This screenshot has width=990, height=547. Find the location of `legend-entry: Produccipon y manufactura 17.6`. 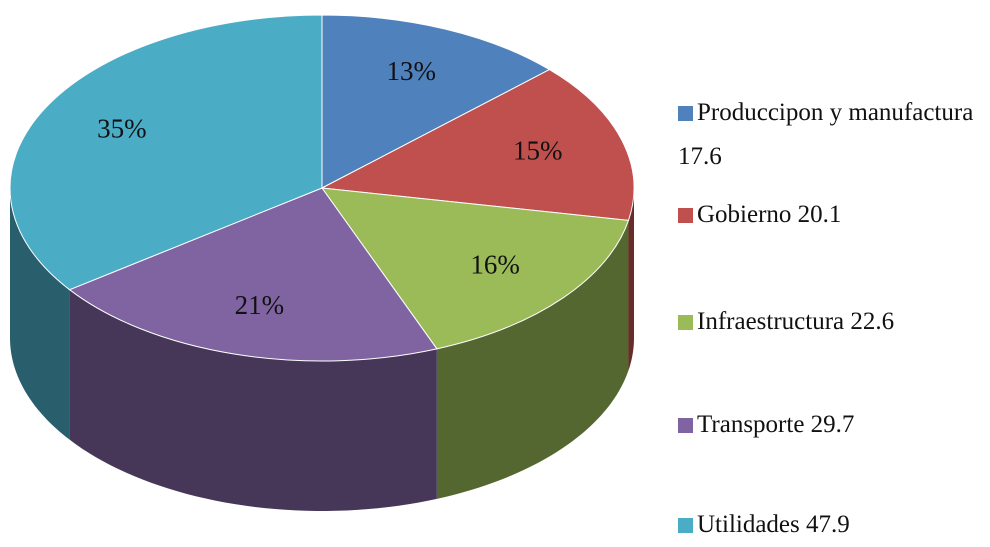

legend-entry: Produccipon y manufactura 17.6 is located at coordinates (830, 135).